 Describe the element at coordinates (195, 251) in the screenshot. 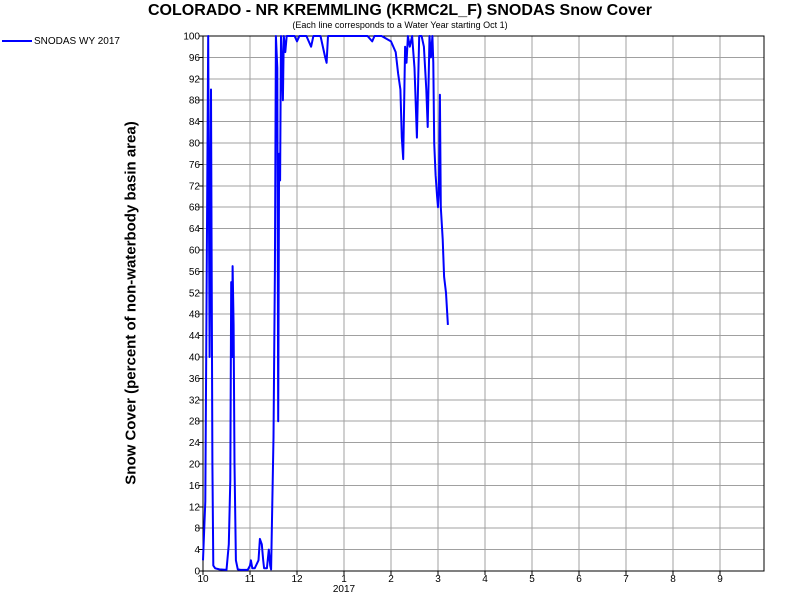

I see `y-tick-label: 60` at that location.